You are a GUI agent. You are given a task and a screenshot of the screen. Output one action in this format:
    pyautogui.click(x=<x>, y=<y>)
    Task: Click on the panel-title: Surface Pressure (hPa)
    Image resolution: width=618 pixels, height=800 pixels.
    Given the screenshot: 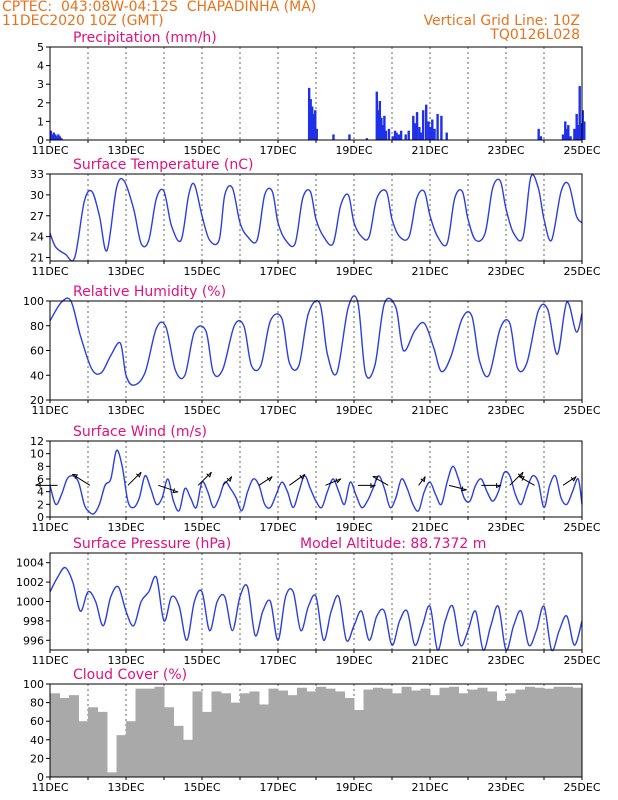 What is the action you would take?
    pyautogui.click(x=152, y=544)
    